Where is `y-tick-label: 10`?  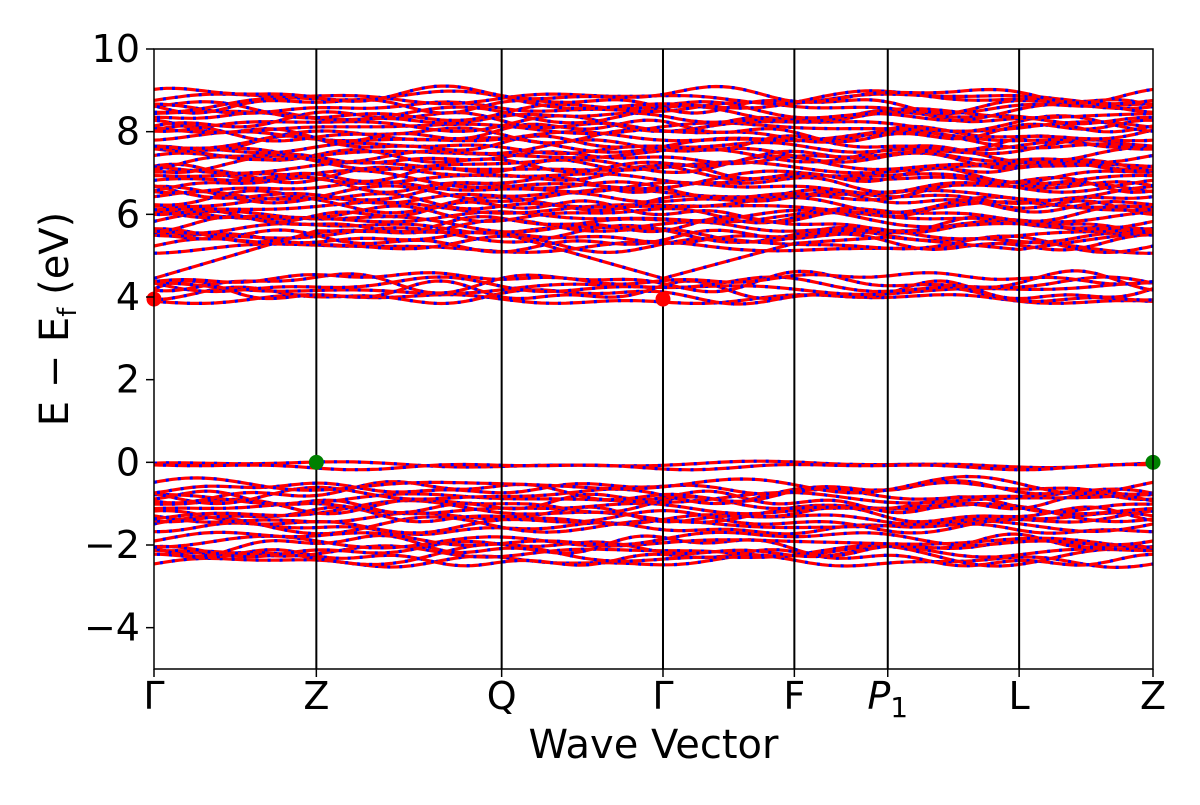 y-tick-label: 10 is located at coordinates (116, 49).